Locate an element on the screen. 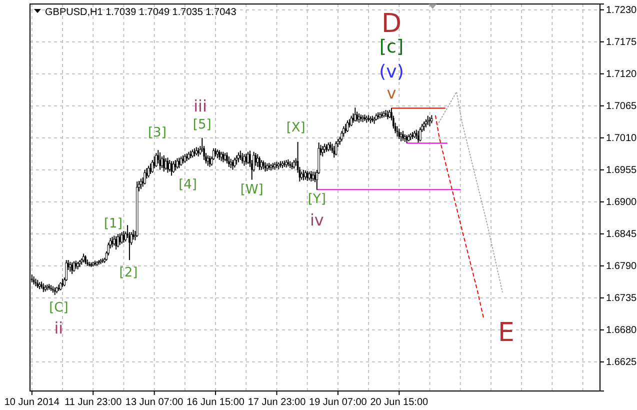 The image size is (637, 410). y-tick-label: 1.7230 is located at coordinates (621, 10).